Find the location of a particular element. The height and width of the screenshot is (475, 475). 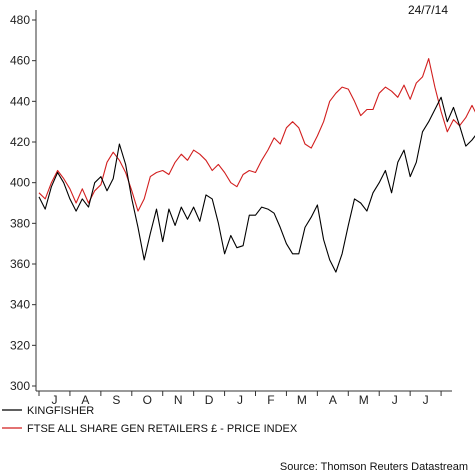

y-tick-label: 380 is located at coordinates (20, 223).